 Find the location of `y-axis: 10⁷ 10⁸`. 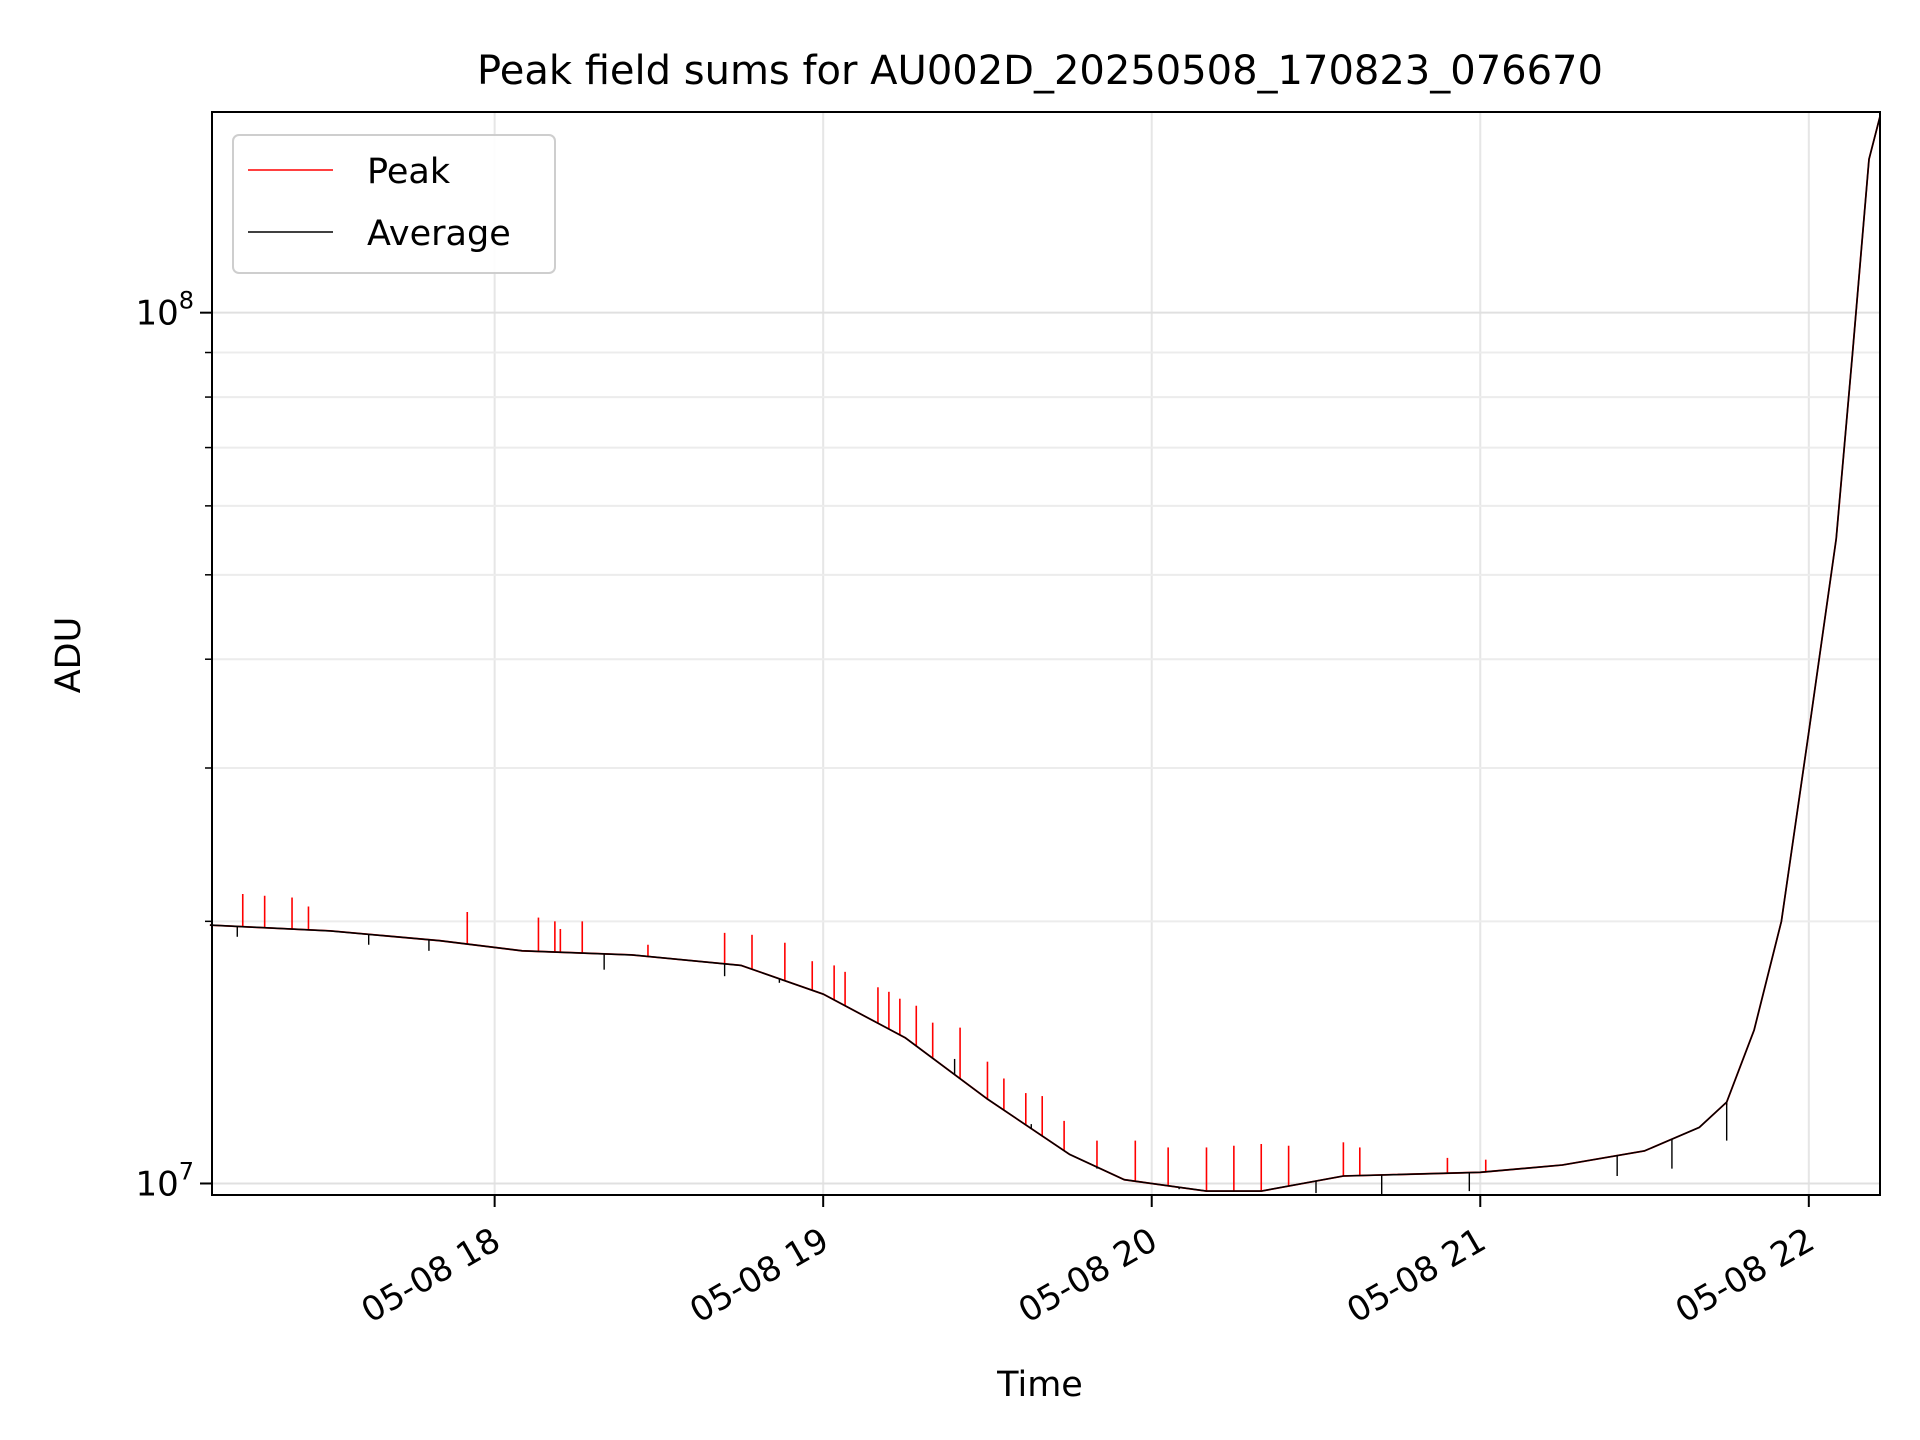

y-axis: 10⁷ 10⁸ is located at coordinates (173, 745).